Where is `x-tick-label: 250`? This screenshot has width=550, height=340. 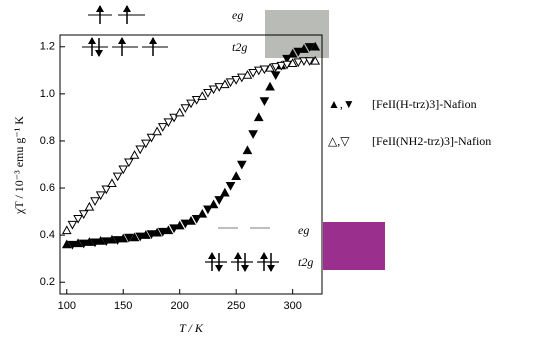
x-tick-label: 250 is located at coordinates (236, 306).